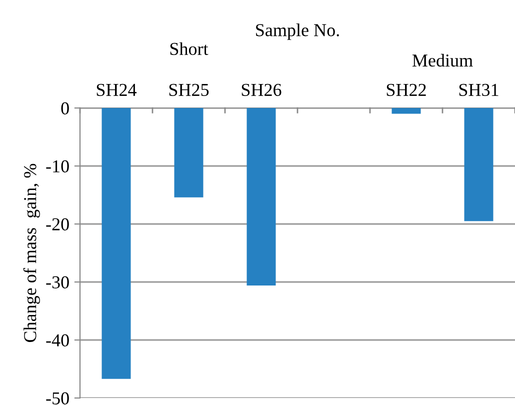  Describe the element at coordinates (57, 340) in the screenshot. I see `y-tick-label: -40` at that location.